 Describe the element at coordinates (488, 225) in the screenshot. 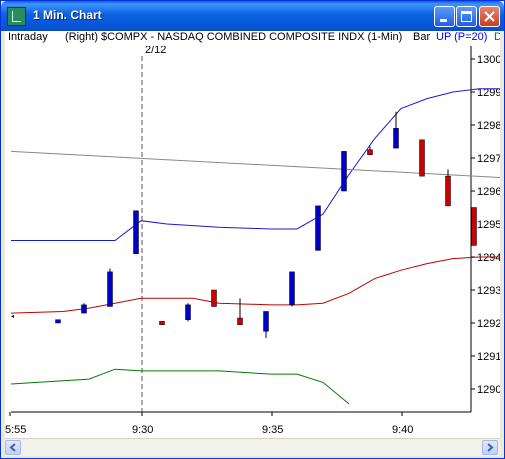

I see `y-tick-label: 1295` at that location.